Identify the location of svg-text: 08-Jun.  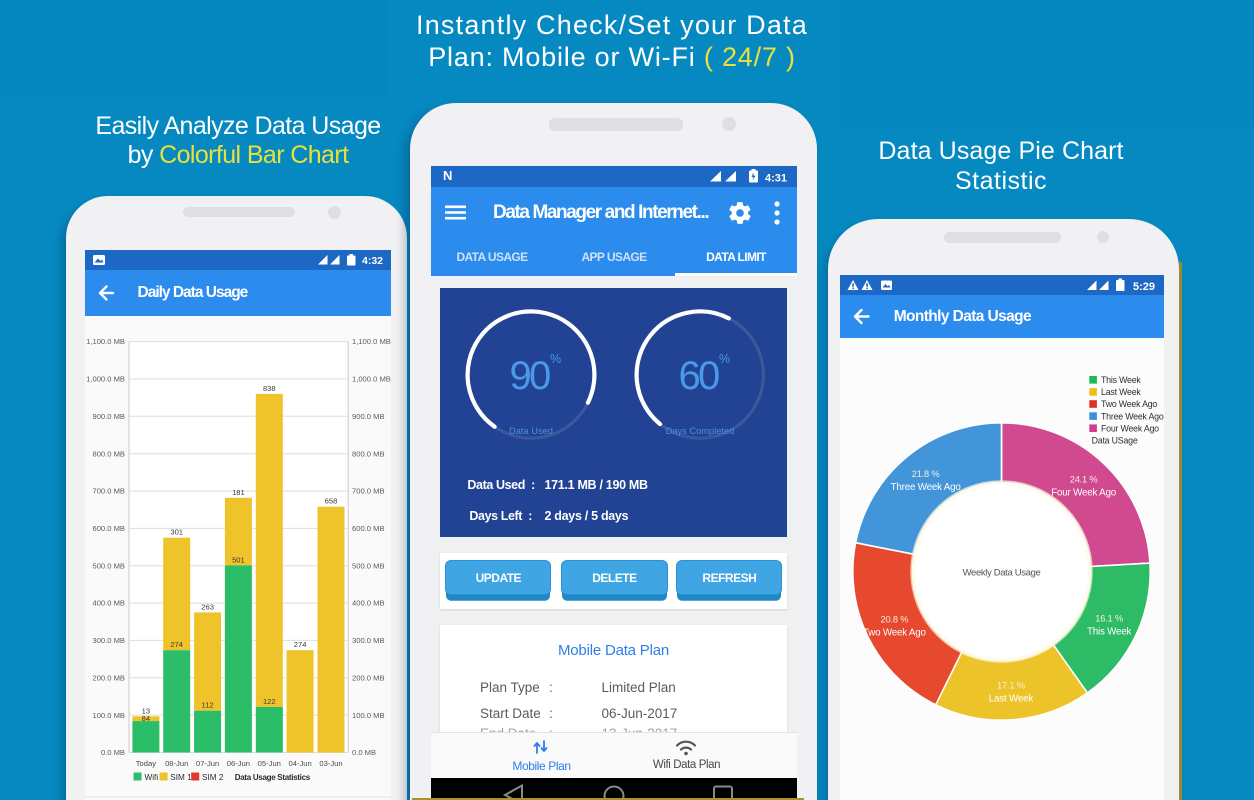
(176, 763).